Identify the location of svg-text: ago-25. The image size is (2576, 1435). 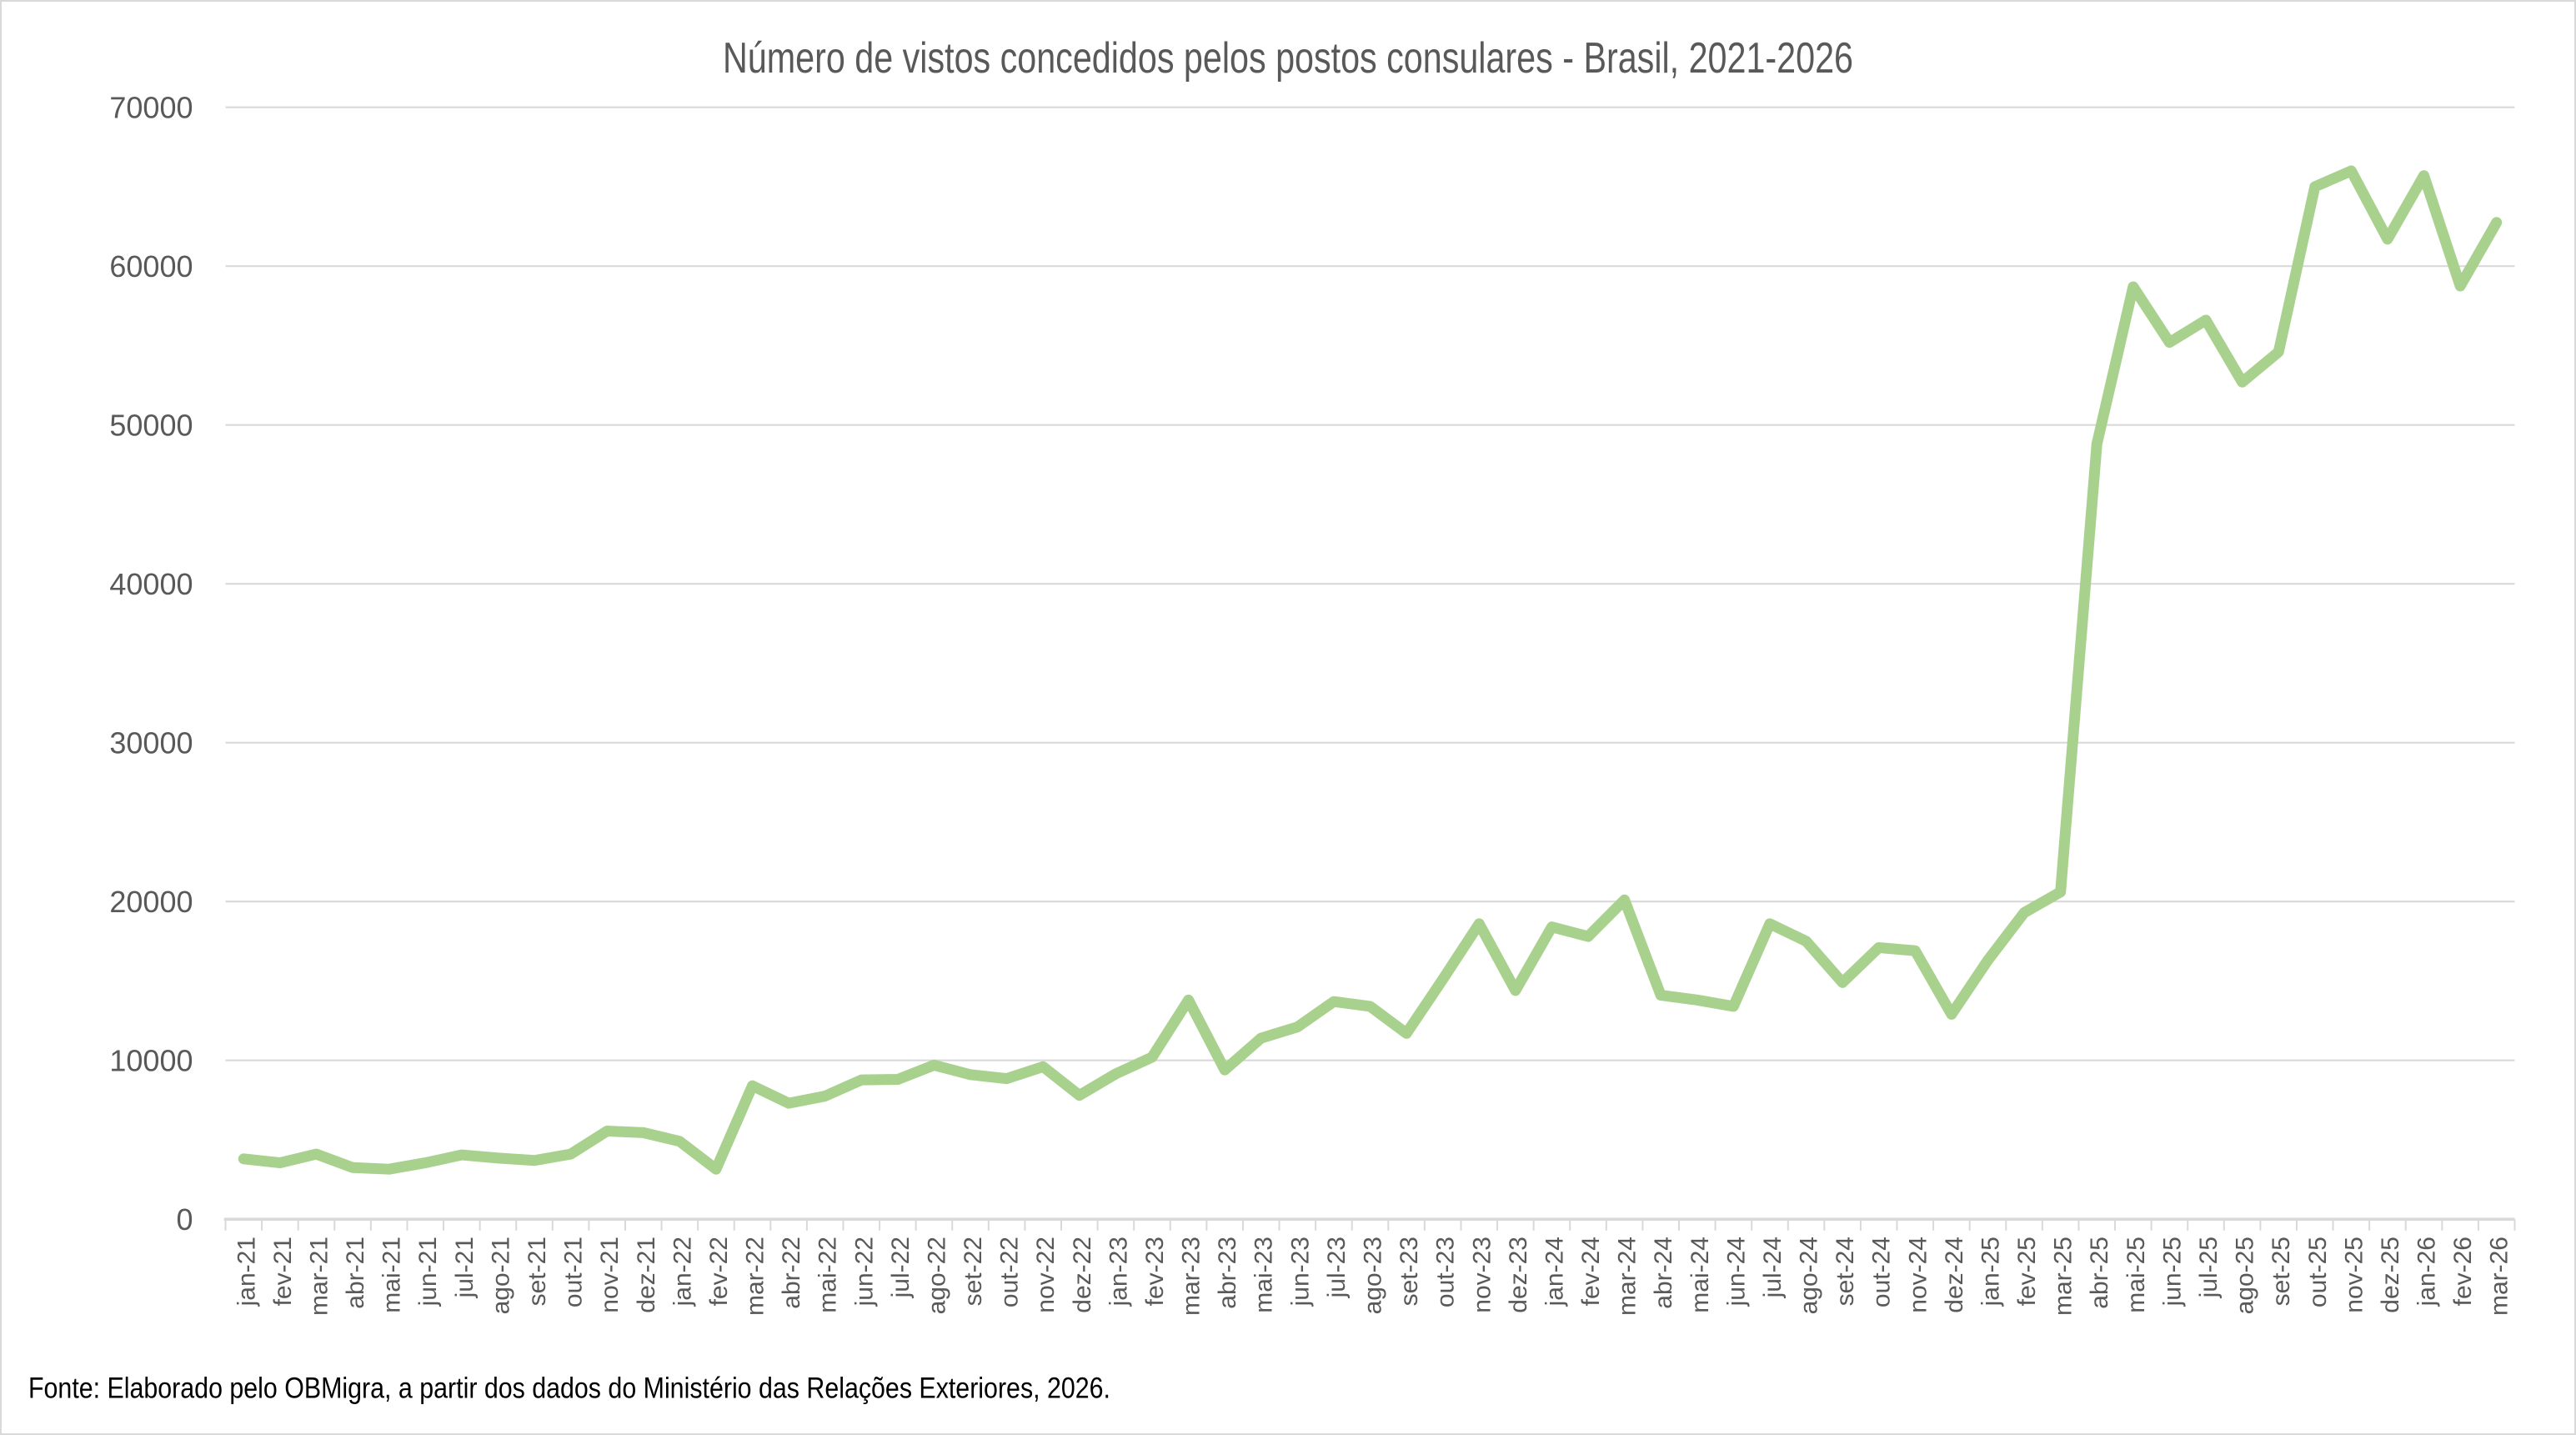
(2245, 1276).